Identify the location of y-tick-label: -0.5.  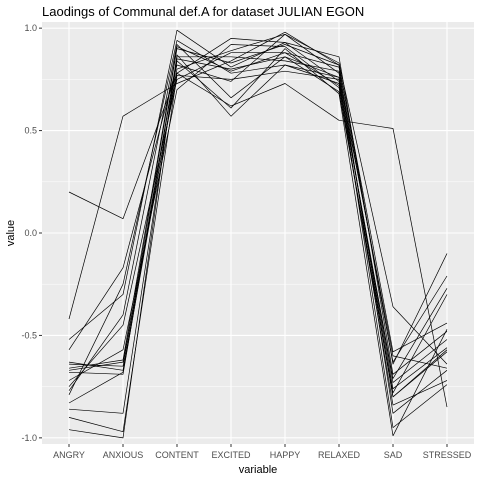
(29, 335).